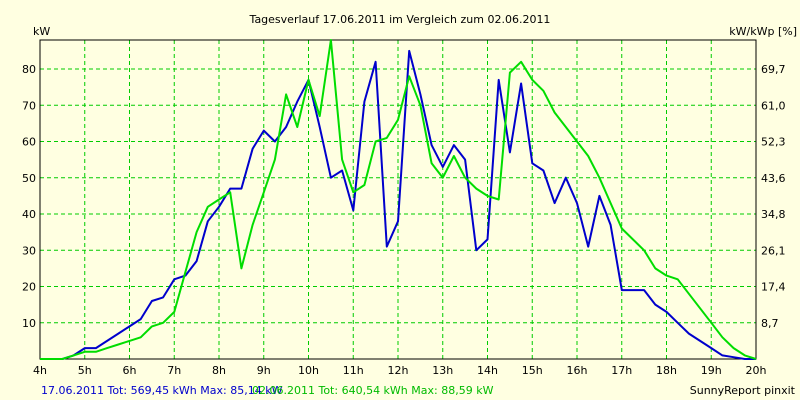  I want to click on y-tick-label-left: 70, so click(29, 105).